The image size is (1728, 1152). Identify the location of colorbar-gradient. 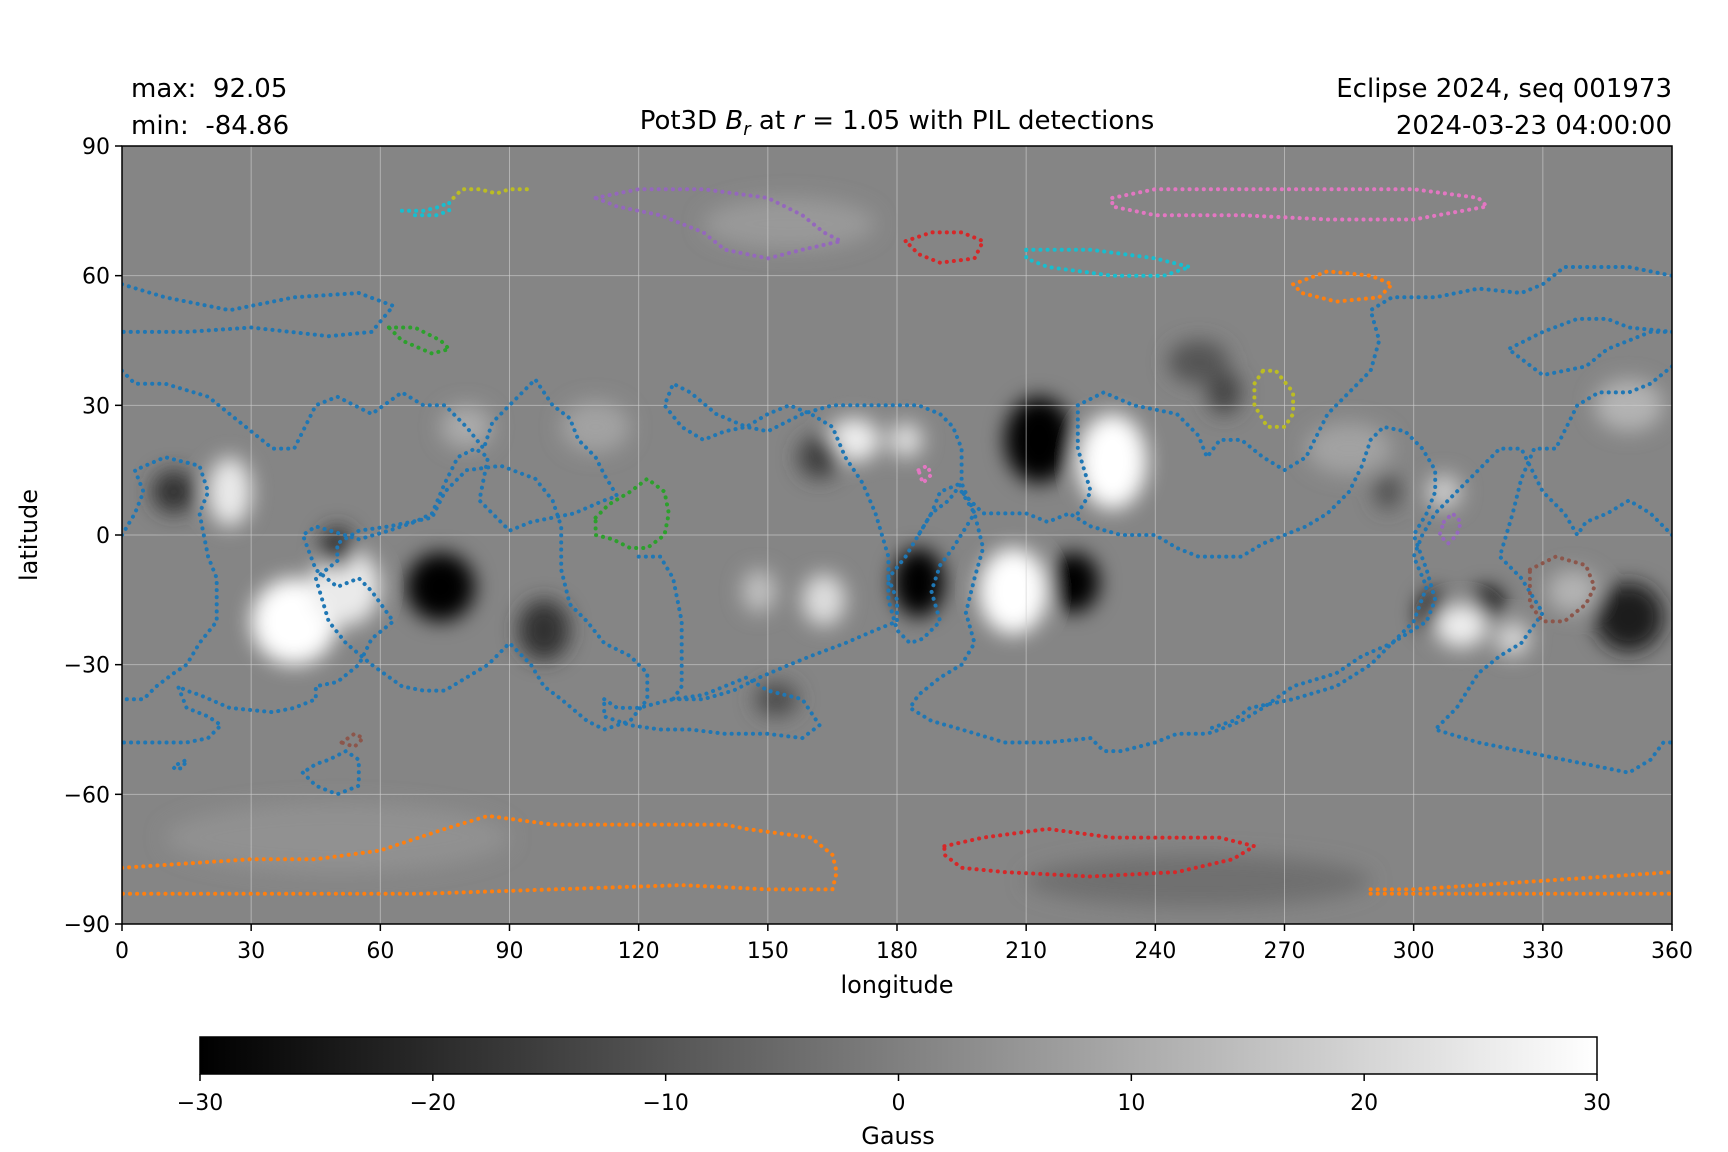
(898, 1055).